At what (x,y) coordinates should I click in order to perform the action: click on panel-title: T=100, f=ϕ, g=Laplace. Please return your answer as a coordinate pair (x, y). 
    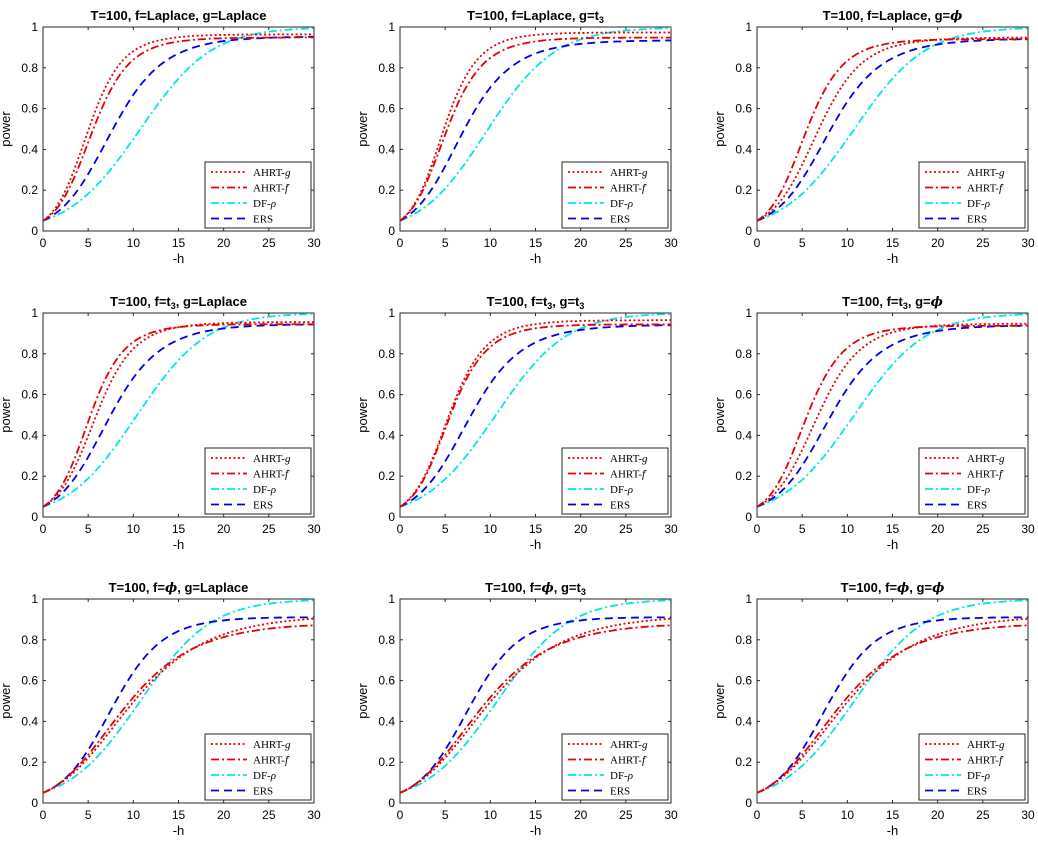
    Looking at the image, I should click on (179, 588).